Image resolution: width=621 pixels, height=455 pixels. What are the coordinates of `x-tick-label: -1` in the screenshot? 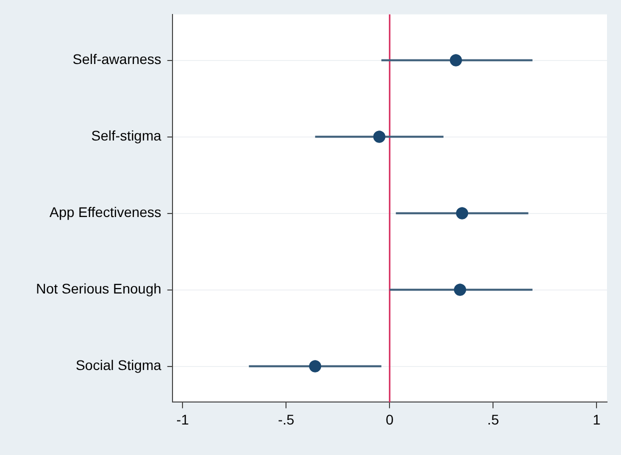 It's located at (183, 419).